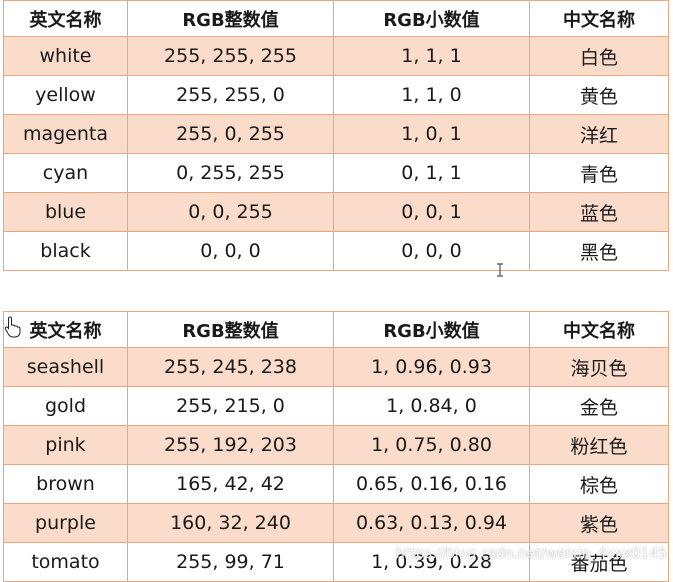  What do you see at coordinates (599, 445) in the screenshot?
I see `cell-chinese: 粉红色` at bounding box center [599, 445].